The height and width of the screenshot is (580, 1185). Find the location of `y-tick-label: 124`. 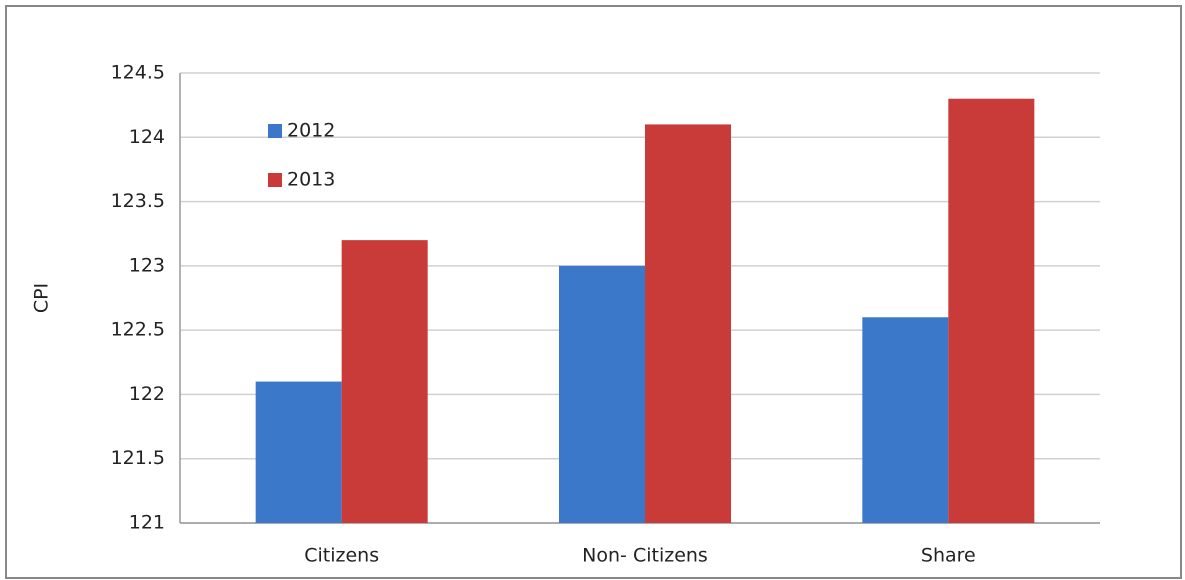

y-tick-label: 124 is located at coordinates (147, 137).